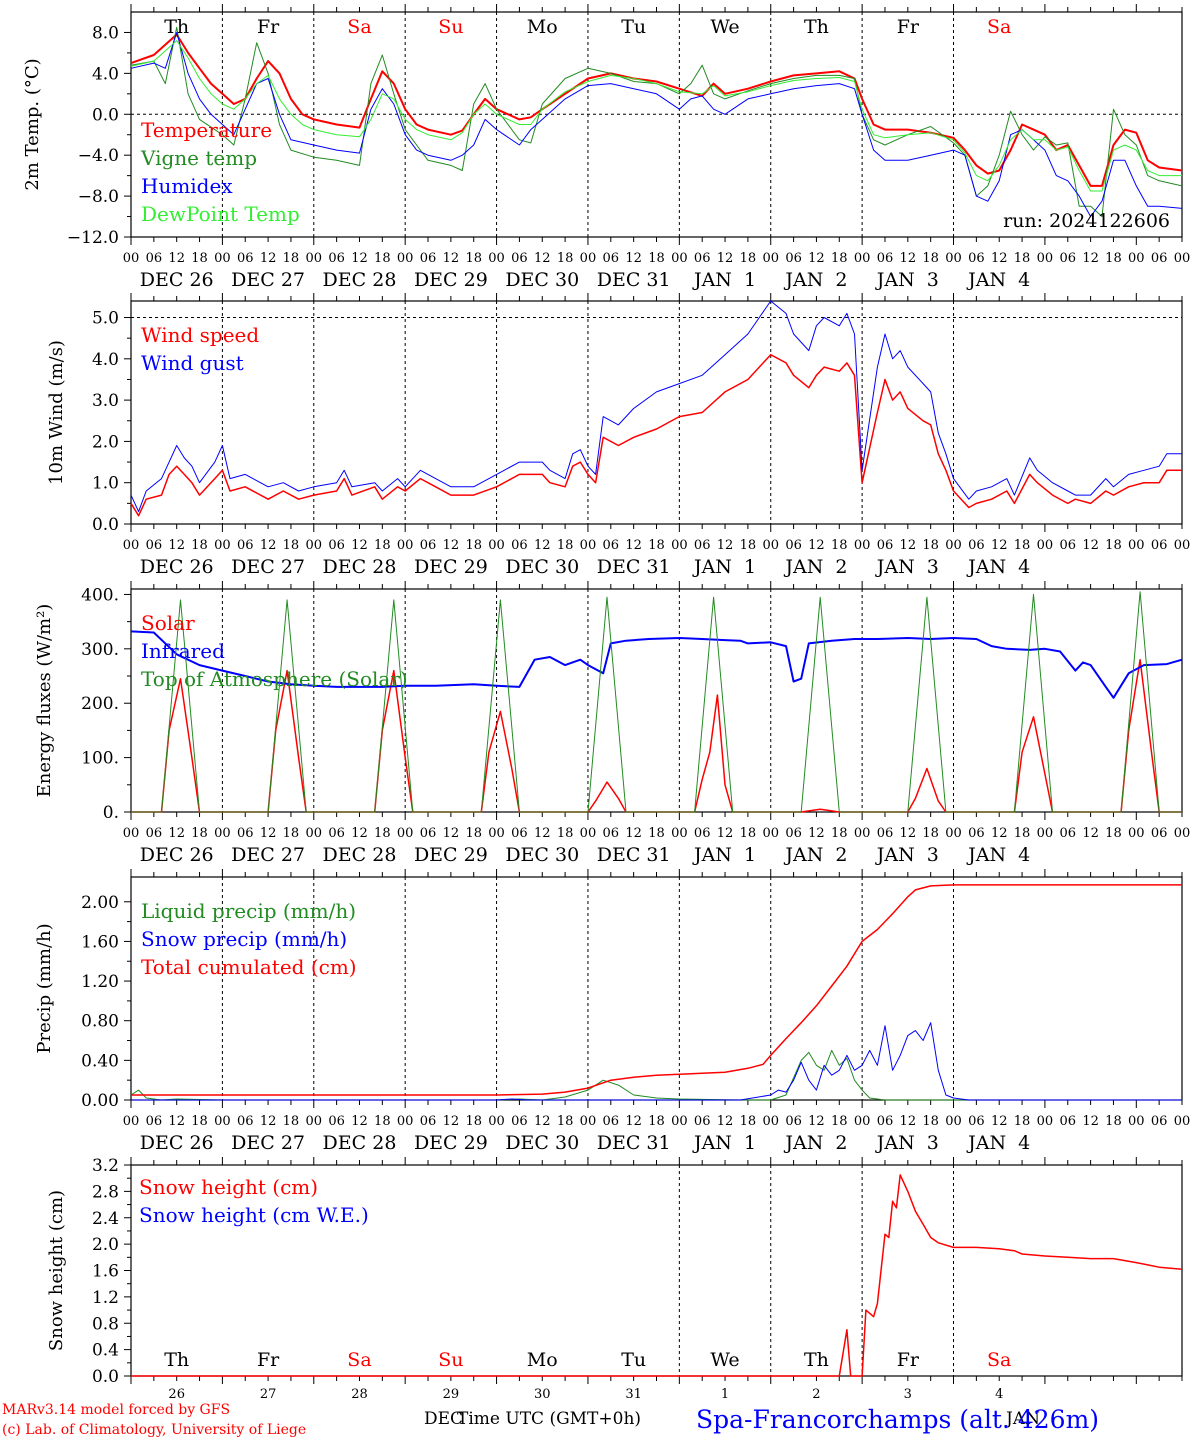 This screenshot has height=1440, width=1194. I want to click on legend-entry: Temperature, so click(206, 130).